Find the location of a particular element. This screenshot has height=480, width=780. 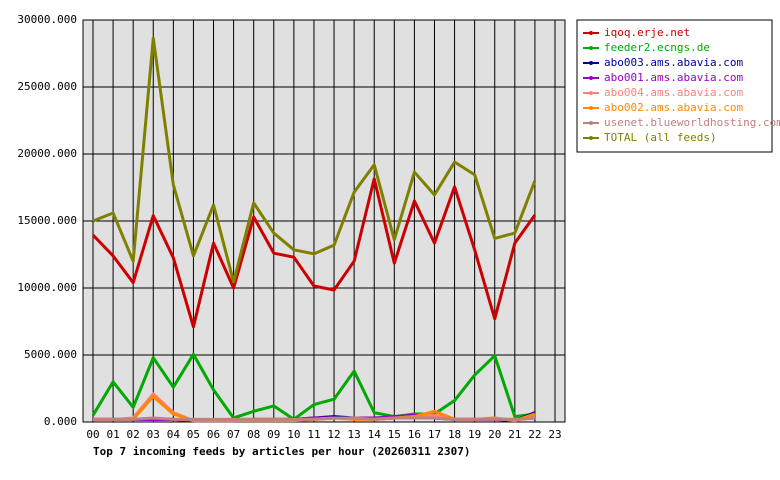

x-tick-label: 14 is located at coordinates (375, 434).